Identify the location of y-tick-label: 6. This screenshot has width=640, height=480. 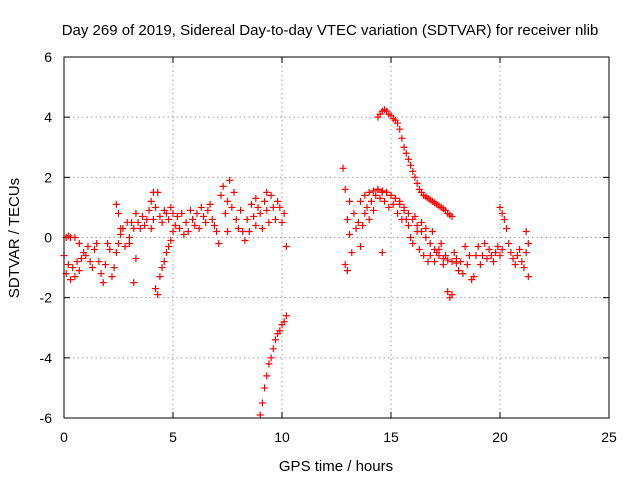
(48, 57).